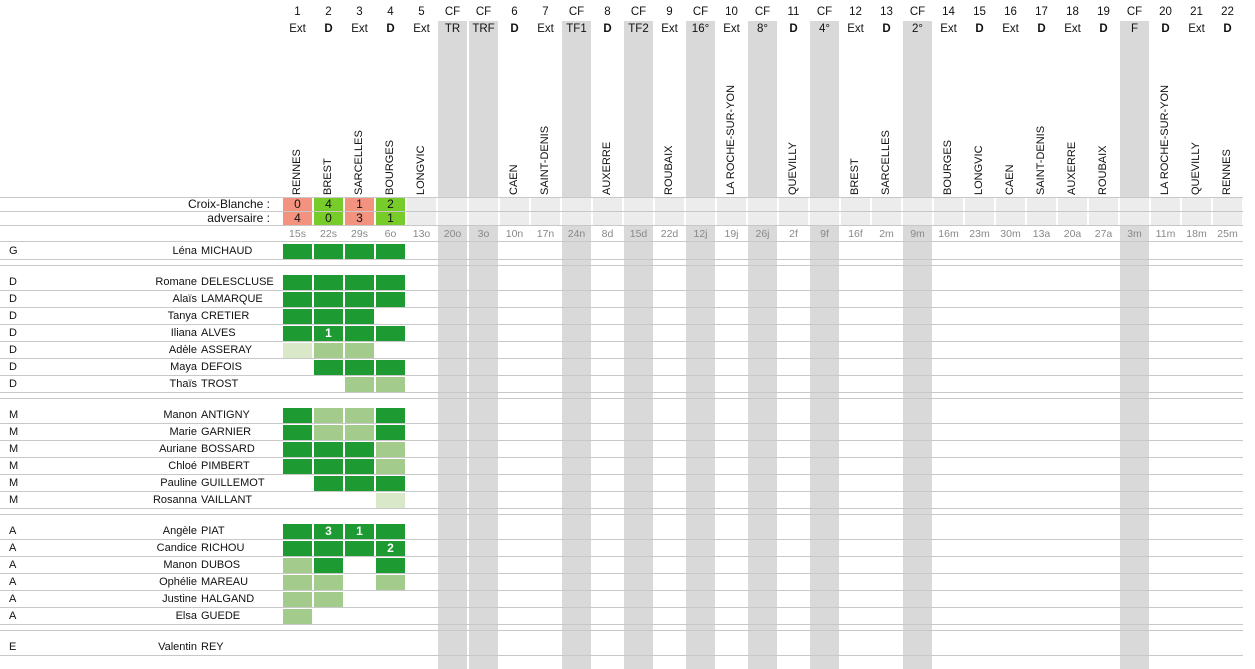 This screenshot has height=669, width=1255. I want to click on match-number: 3, so click(359, 12).